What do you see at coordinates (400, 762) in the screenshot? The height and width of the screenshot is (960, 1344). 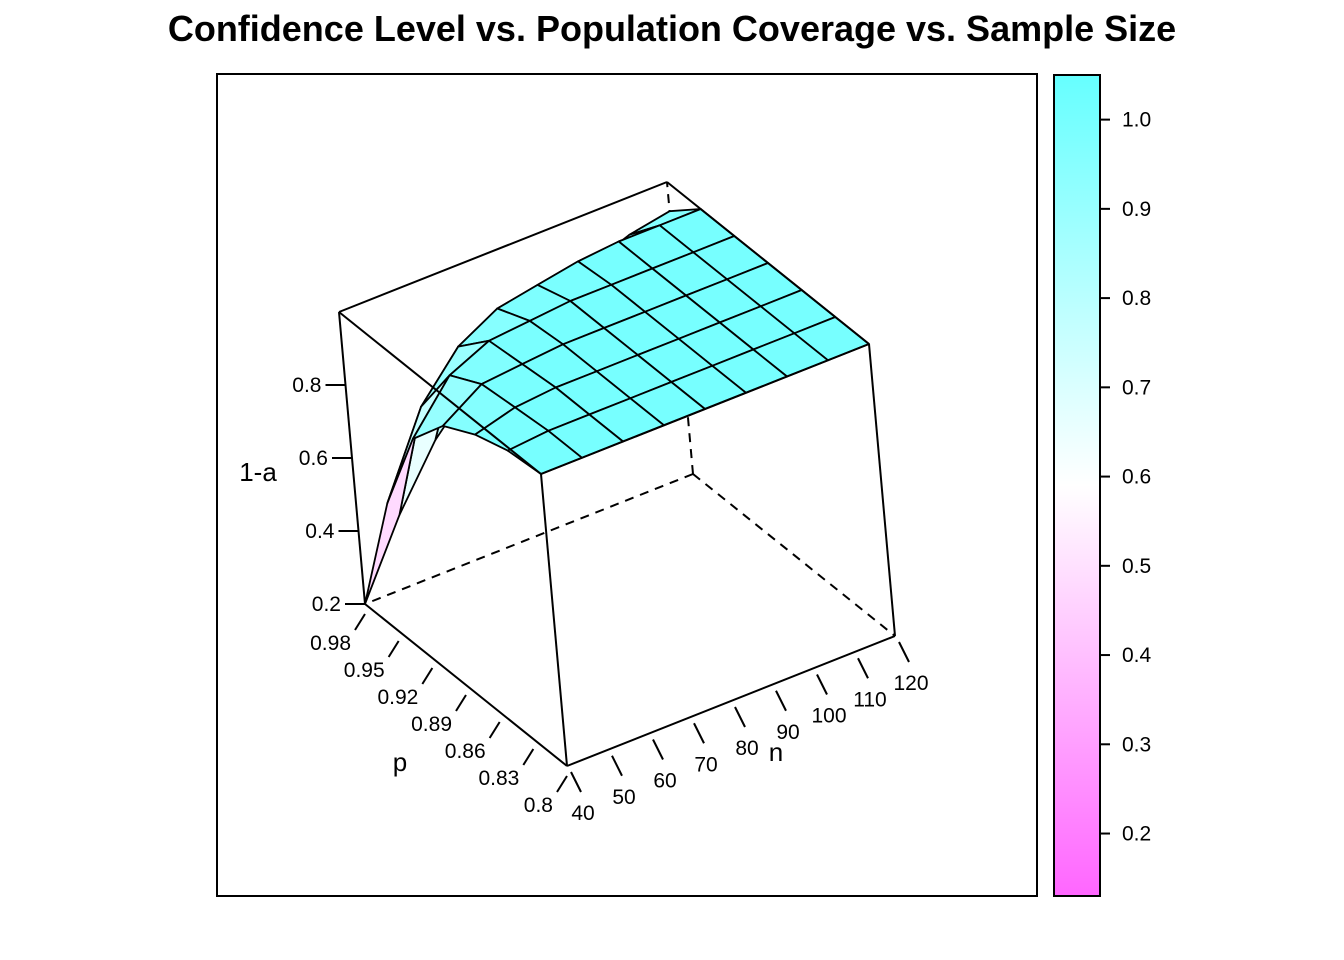 I see `p-axis-label: p` at bounding box center [400, 762].